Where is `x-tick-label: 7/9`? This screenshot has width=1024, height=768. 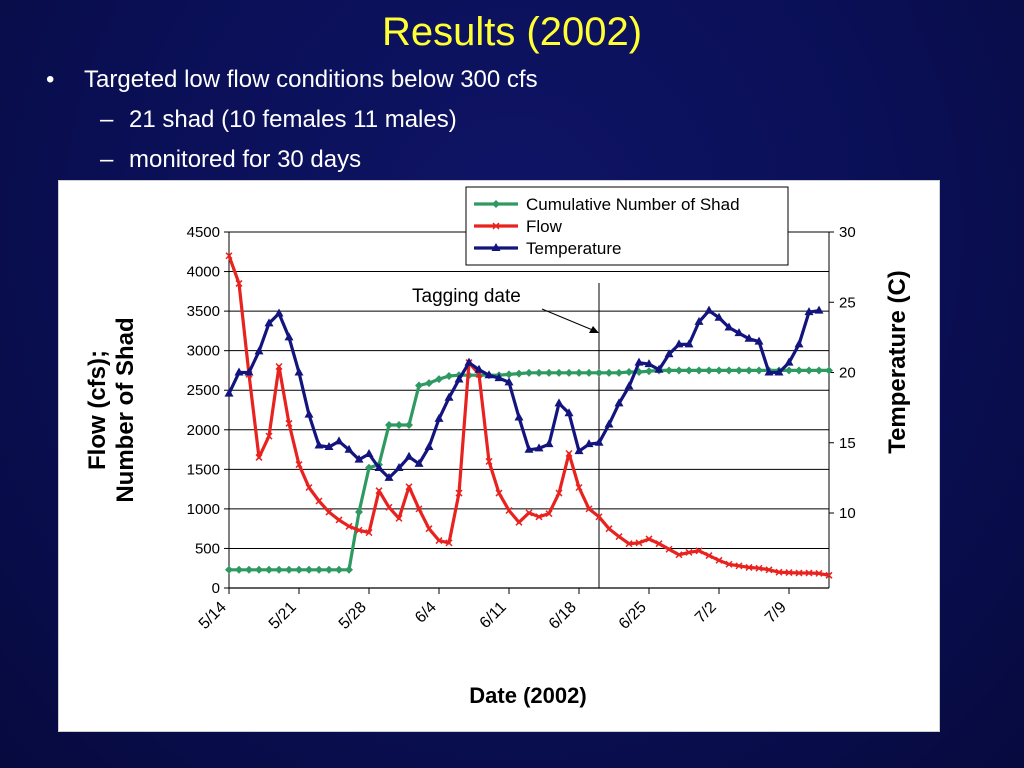
x-tick-label: 7/9 is located at coordinates (776, 613).